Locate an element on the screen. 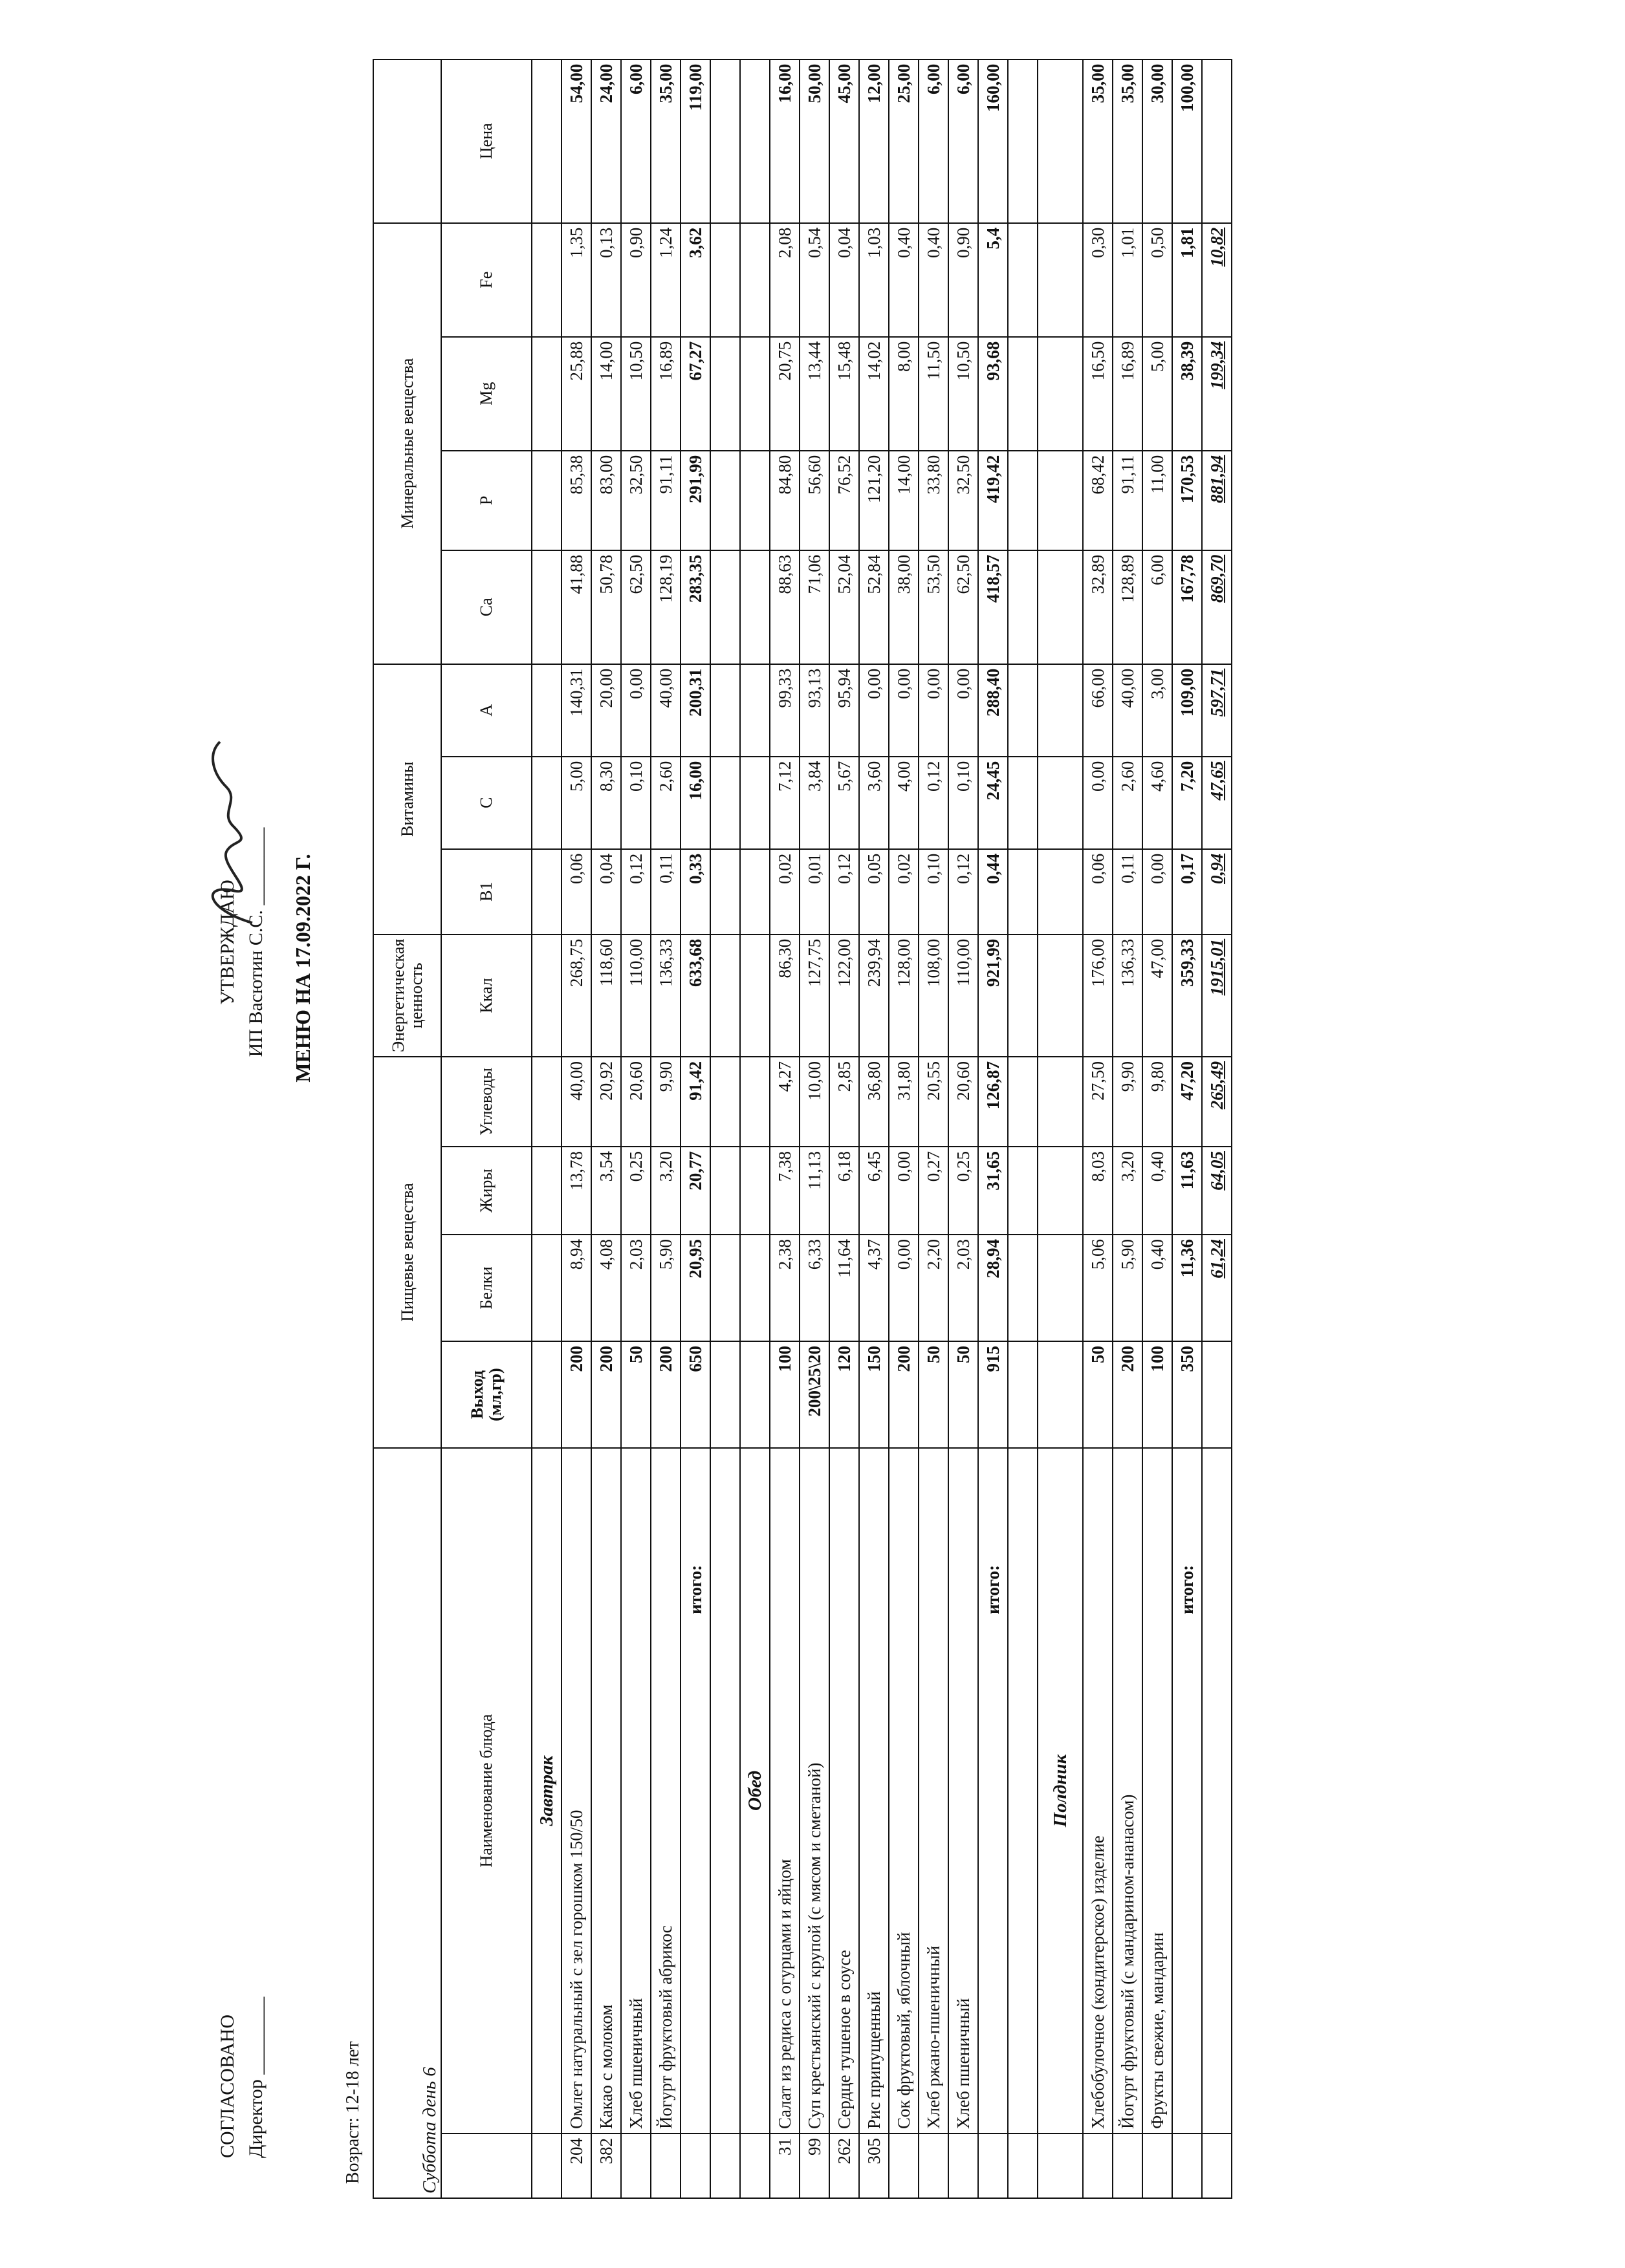 This screenshot has width=1625, height=2268. cell-value: 61,24 is located at coordinates (1217, 1288).